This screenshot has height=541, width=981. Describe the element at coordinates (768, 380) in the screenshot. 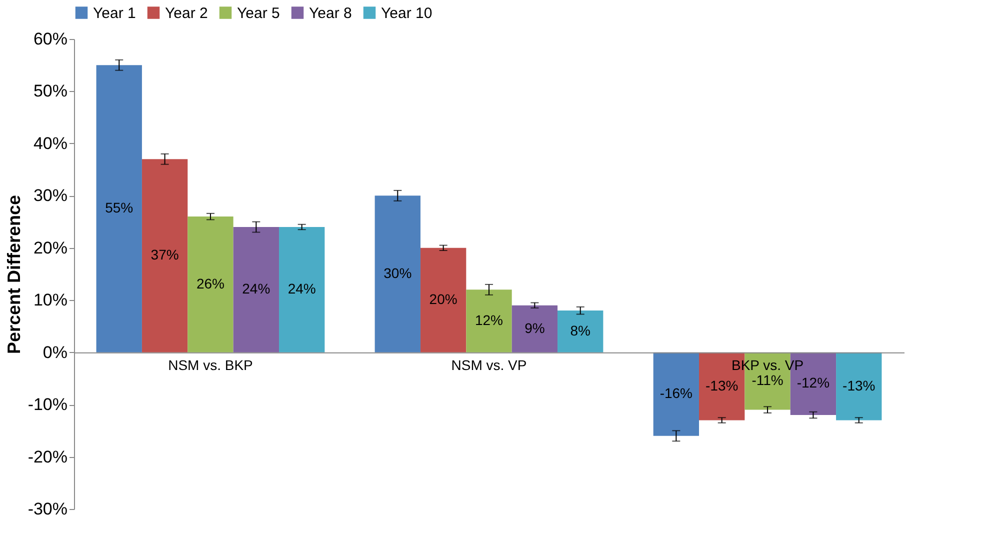

I see `data-label: -11%` at that location.